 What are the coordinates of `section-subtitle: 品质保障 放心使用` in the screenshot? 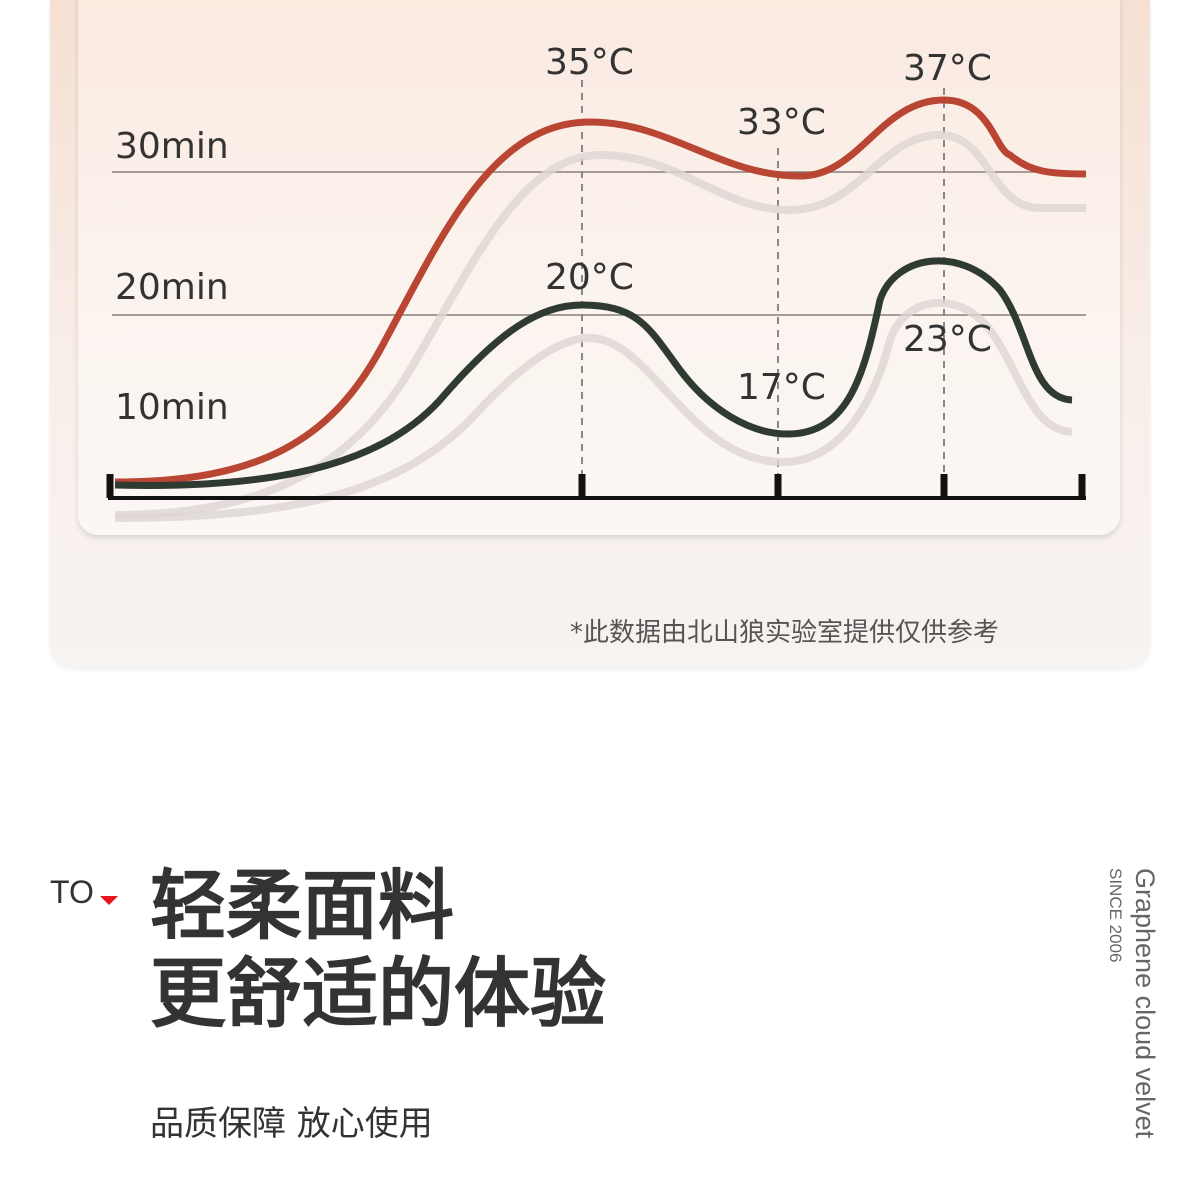 It's located at (291, 1124).